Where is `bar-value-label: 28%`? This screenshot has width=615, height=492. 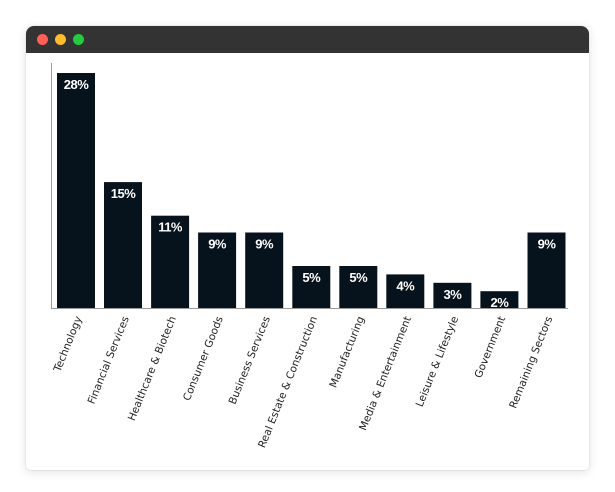 bar-value-label: 28% is located at coordinates (76, 84).